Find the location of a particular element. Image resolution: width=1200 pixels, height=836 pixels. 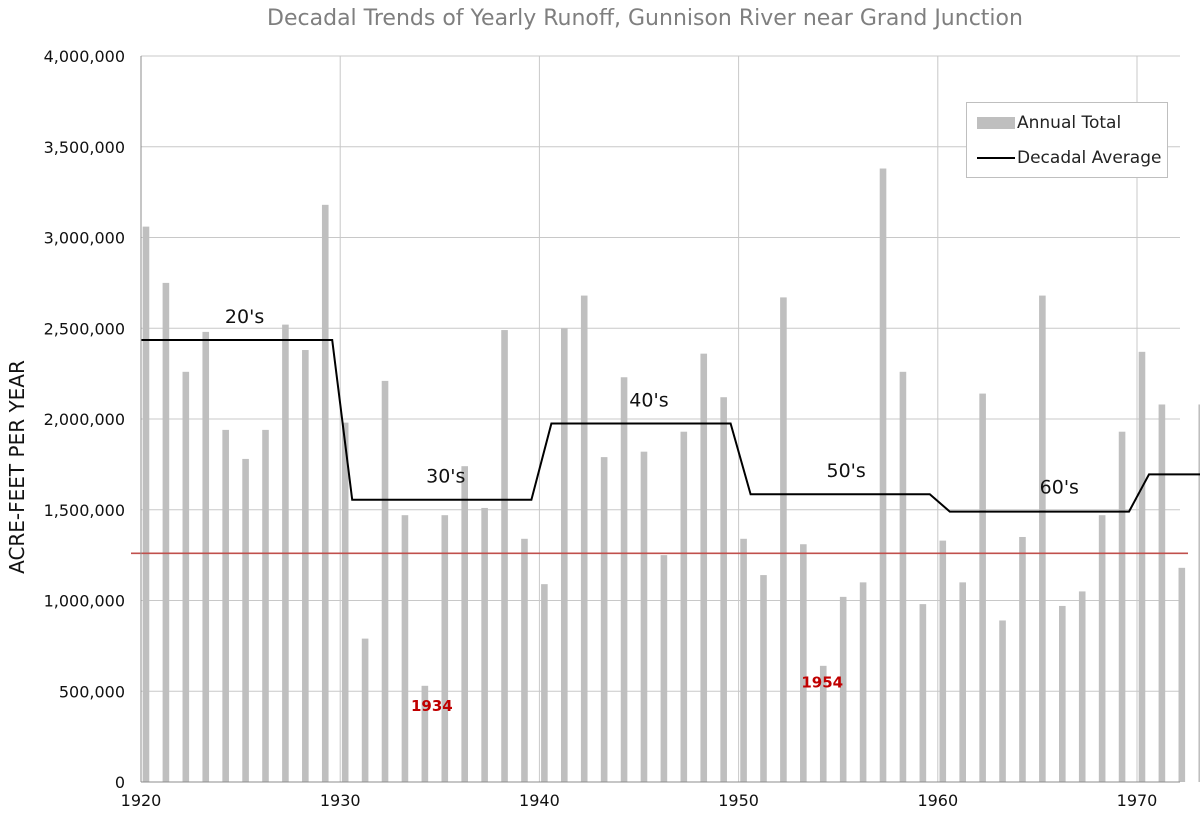

decade-label: 50's is located at coordinates (846, 471).